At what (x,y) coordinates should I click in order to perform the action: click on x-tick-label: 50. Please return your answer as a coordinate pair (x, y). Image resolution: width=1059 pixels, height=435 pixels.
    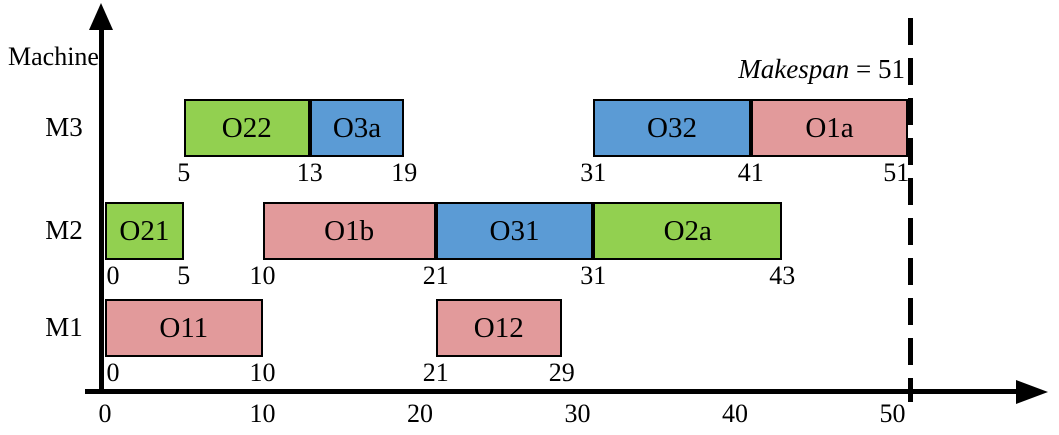
    Looking at the image, I should click on (892, 413).